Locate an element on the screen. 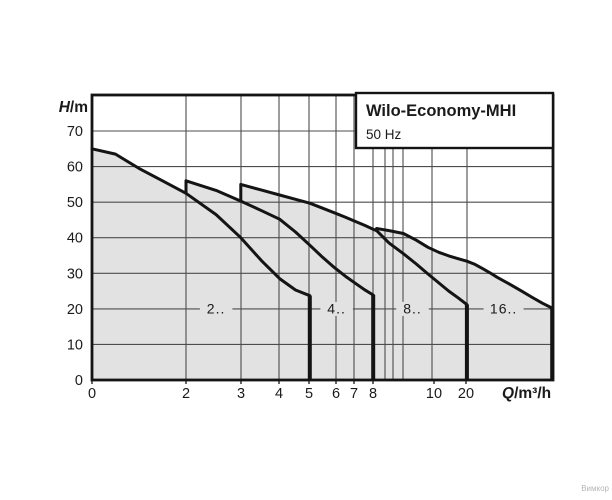  x-tick-label-3: 3 is located at coordinates (241, 394).